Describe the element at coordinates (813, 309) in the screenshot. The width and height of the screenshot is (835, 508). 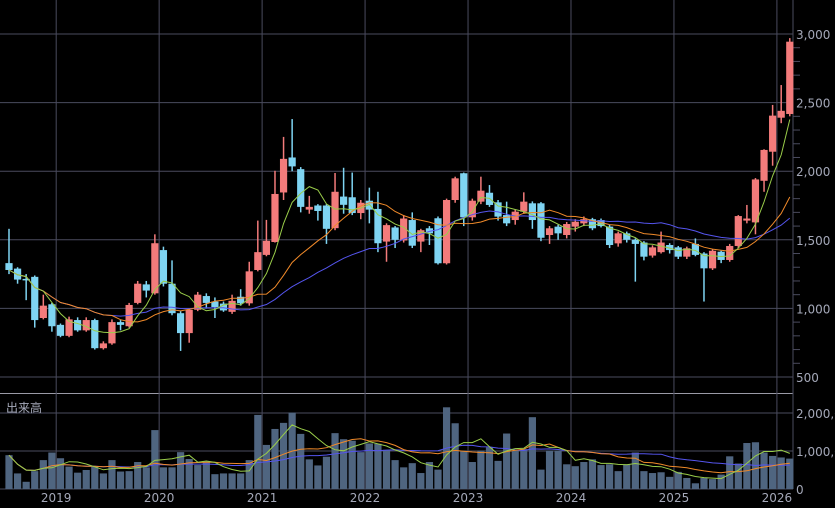
I see `price-axis-label: 1,000` at that location.